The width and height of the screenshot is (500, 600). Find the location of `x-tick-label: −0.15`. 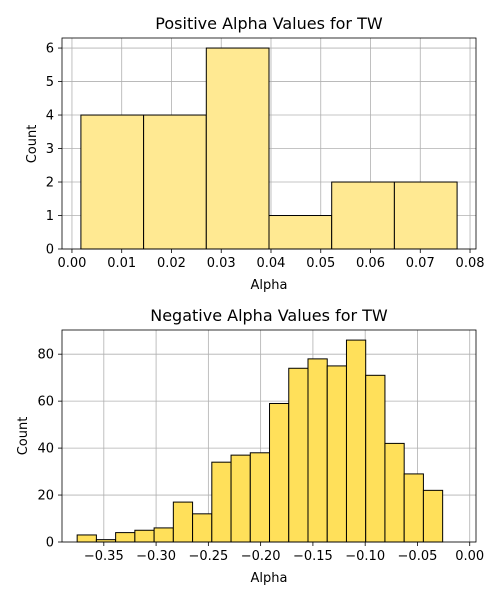

x-tick-label: −0.15 is located at coordinates (313, 556).